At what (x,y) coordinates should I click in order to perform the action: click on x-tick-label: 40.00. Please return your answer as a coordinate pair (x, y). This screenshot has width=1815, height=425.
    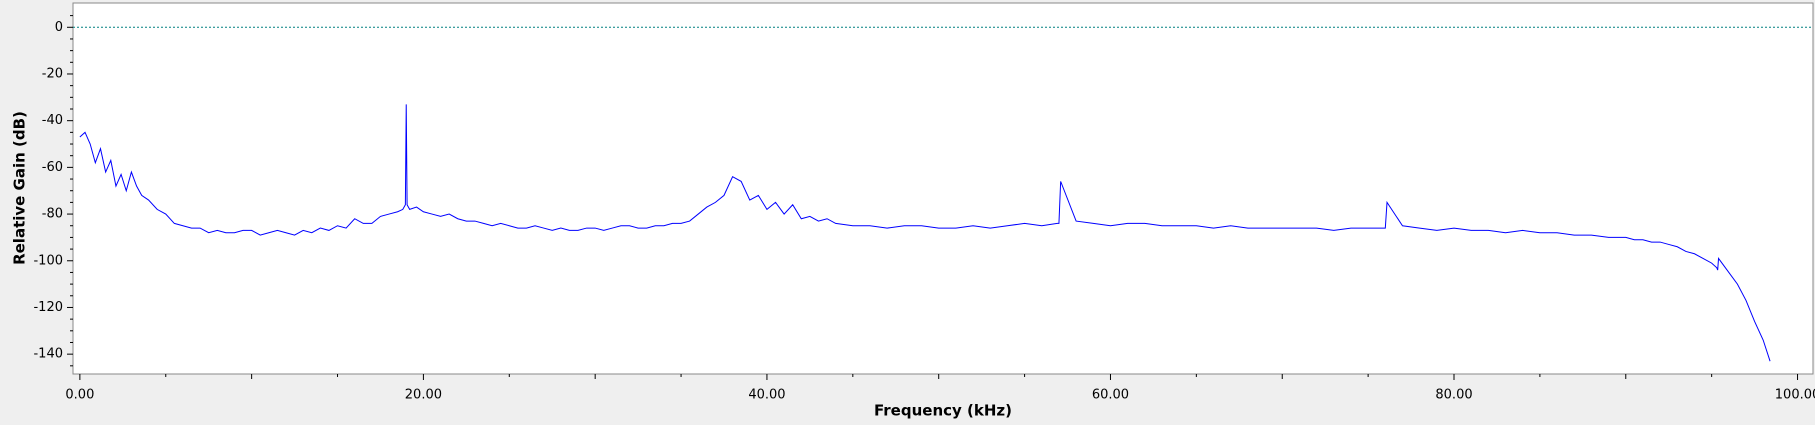
    Looking at the image, I should click on (766, 395).